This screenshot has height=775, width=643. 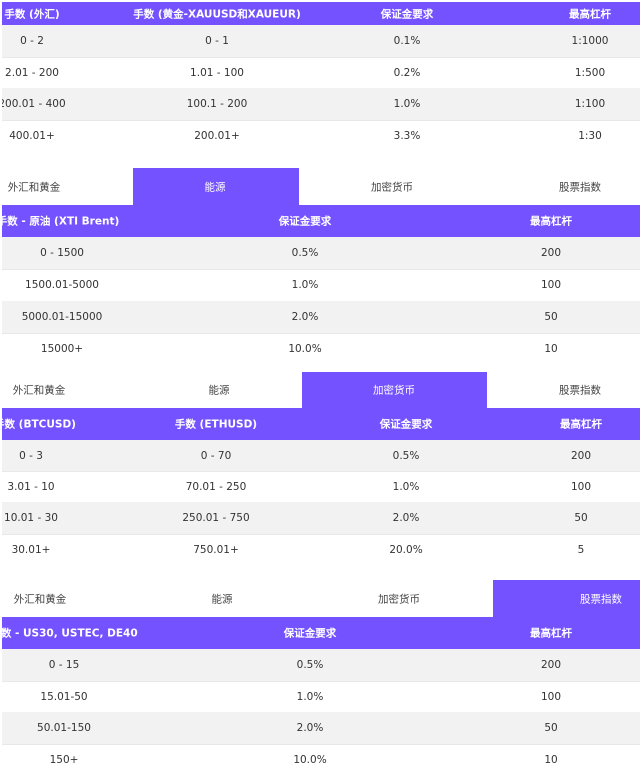 What do you see at coordinates (216, 518) in the screenshot?
I see `table-cell: 250.01 - 750` at bounding box center [216, 518].